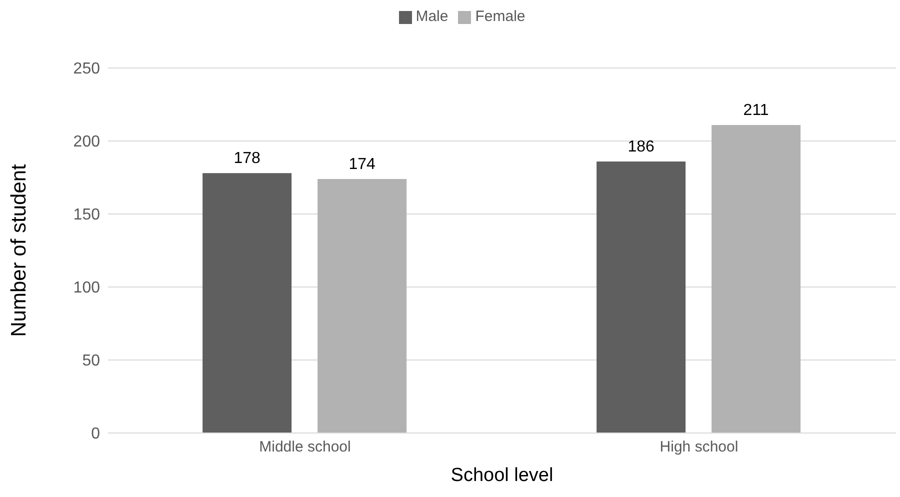 This screenshot has width=900, height=497. What do you see at coordinates (18, 250) in the screenshot?
I see `y-axis-title: Number of student` at bounding box center [18, 250].